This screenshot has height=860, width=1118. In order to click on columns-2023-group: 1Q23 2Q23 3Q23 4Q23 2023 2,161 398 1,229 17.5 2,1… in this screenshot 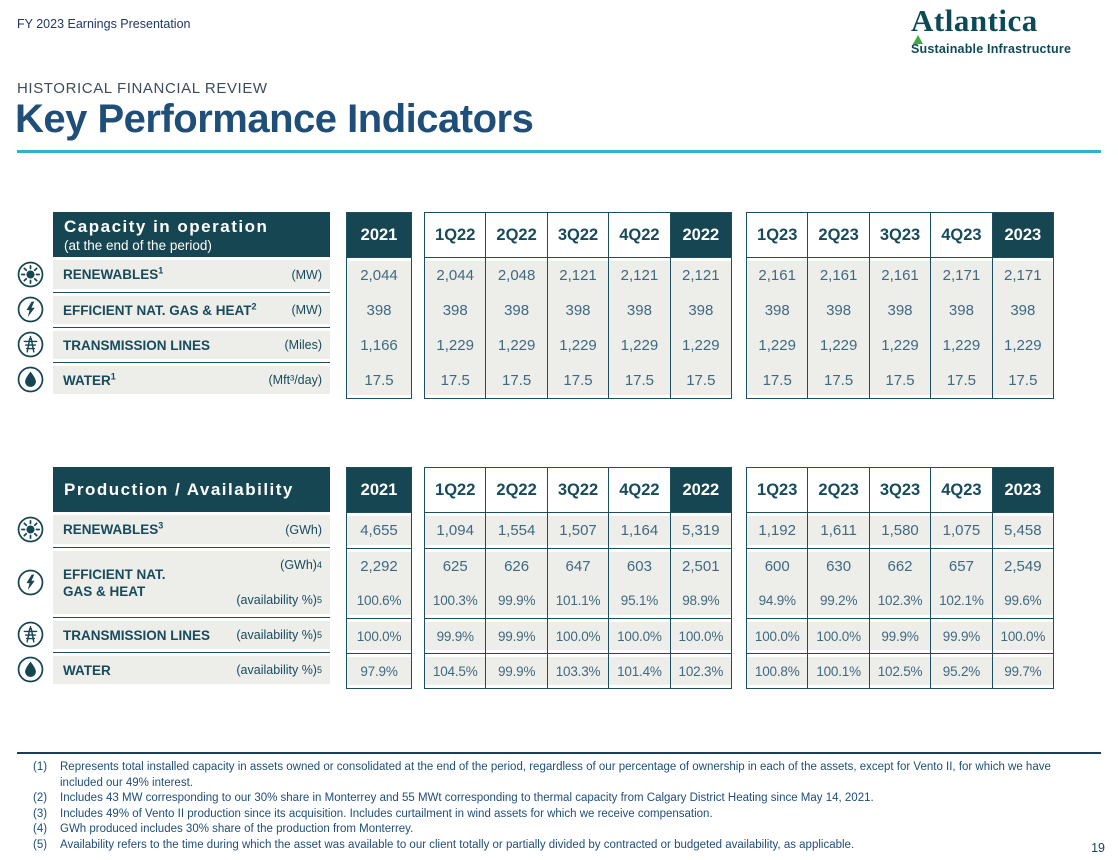, I will do `click(900, 305)`.